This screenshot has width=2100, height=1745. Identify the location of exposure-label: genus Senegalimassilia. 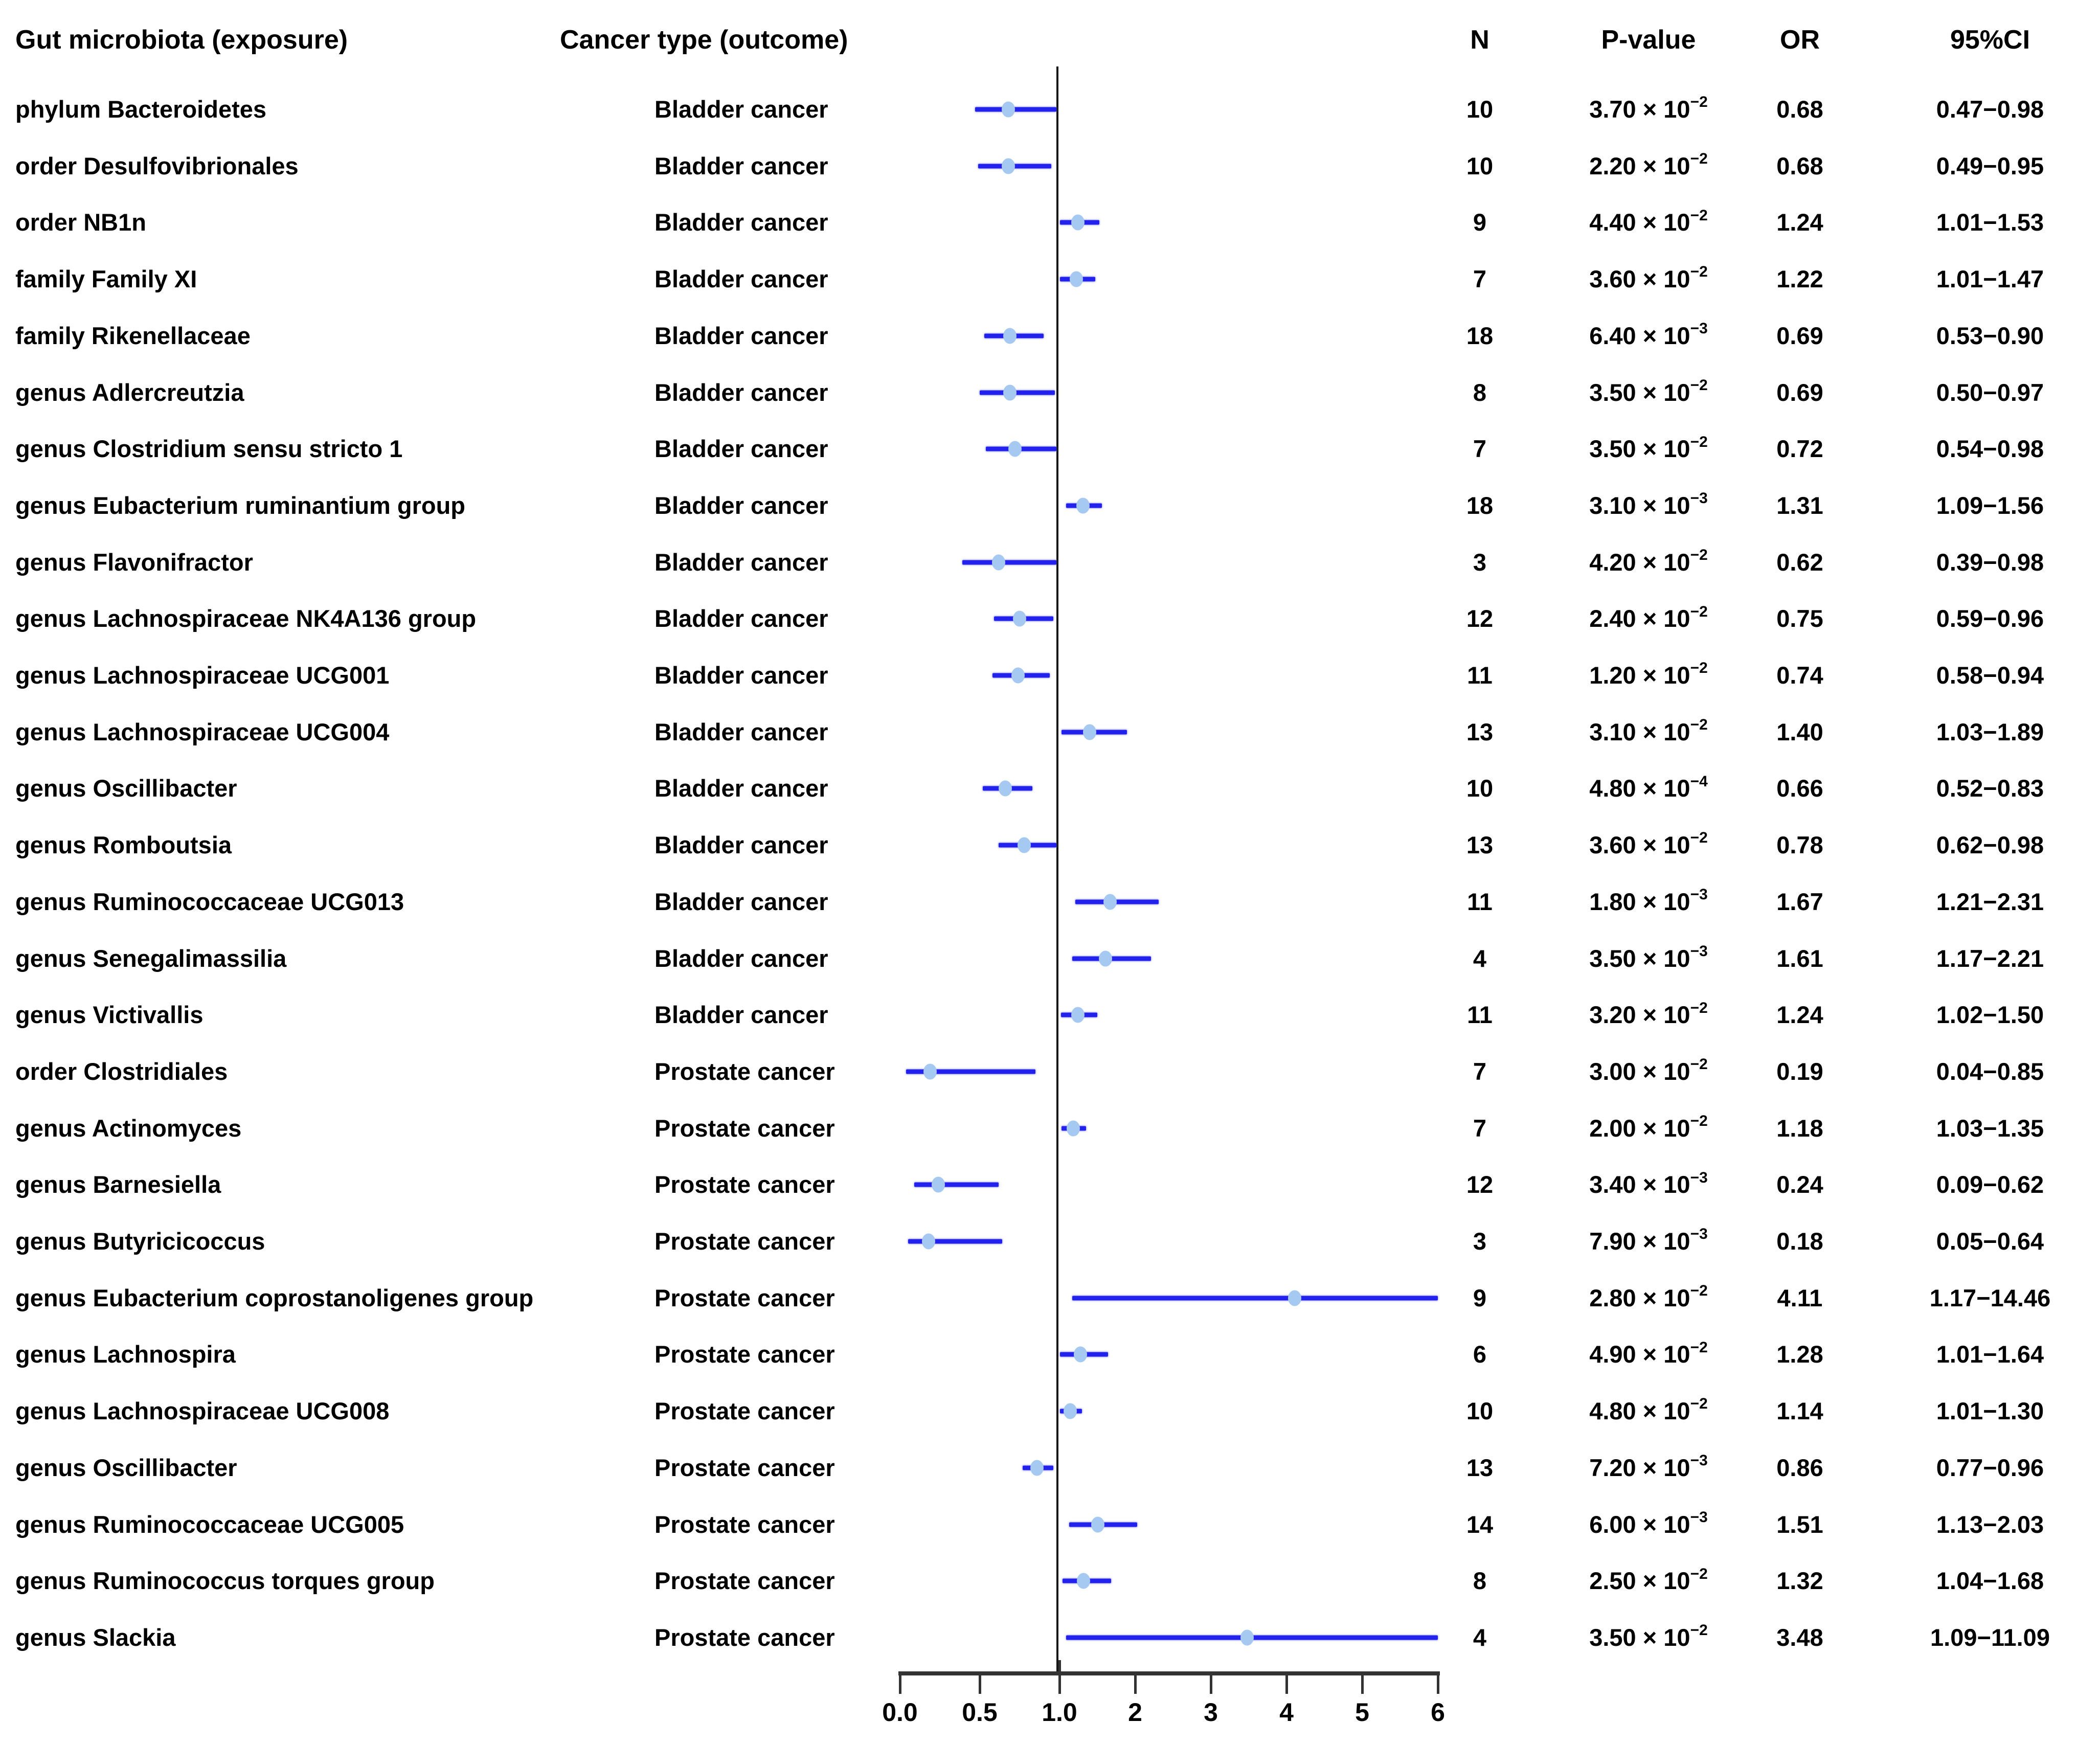
(151, 958).